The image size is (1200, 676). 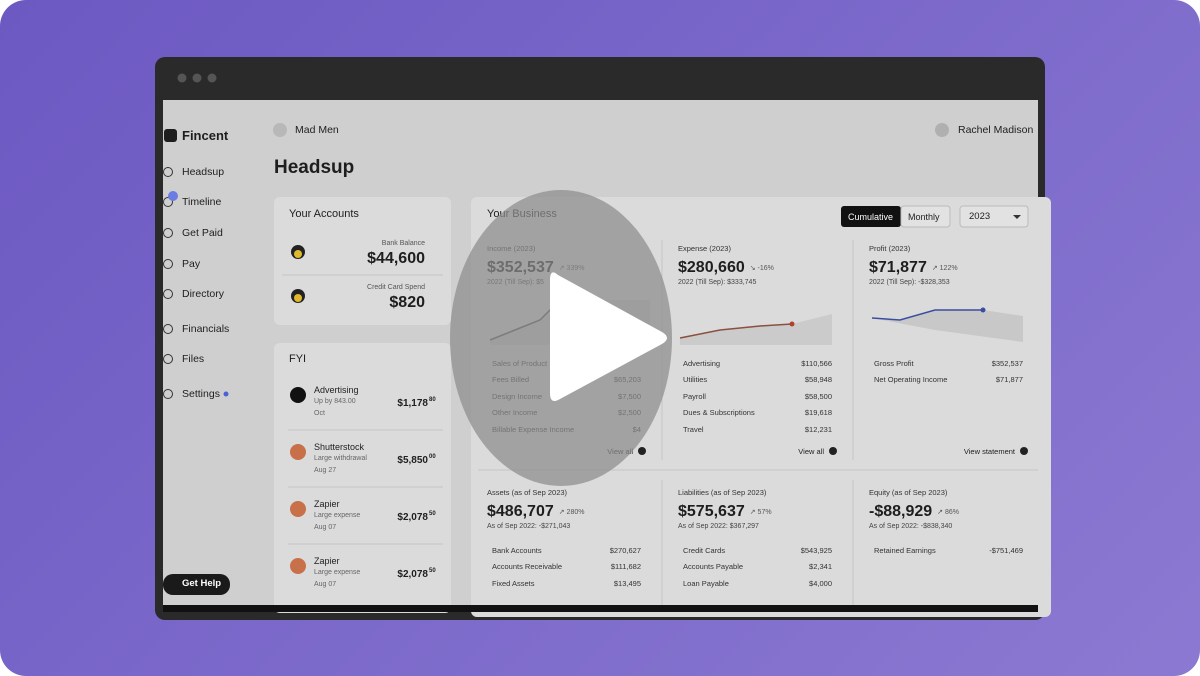 I want to click on panel-change: ↗ 86%, so click(x=948, y=512).